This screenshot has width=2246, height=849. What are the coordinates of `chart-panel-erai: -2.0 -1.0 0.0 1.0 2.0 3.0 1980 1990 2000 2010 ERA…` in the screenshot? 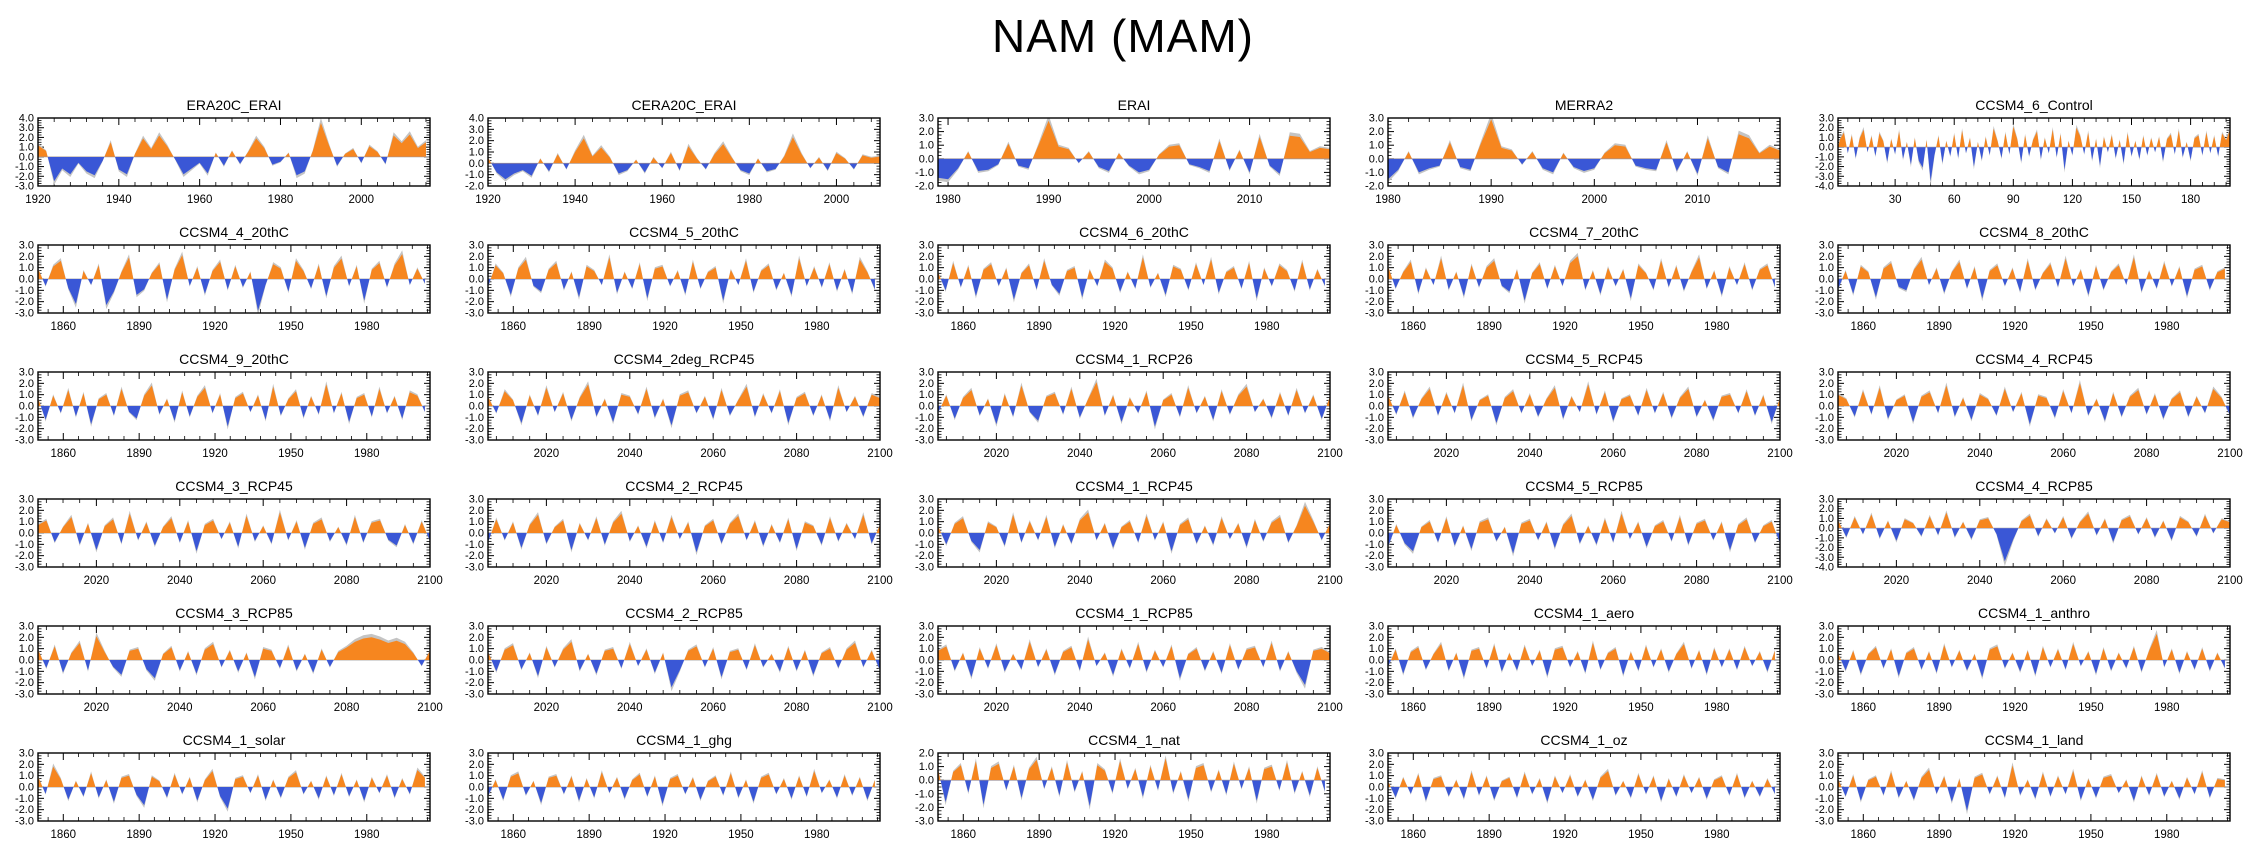 It's located at (1126, 151).